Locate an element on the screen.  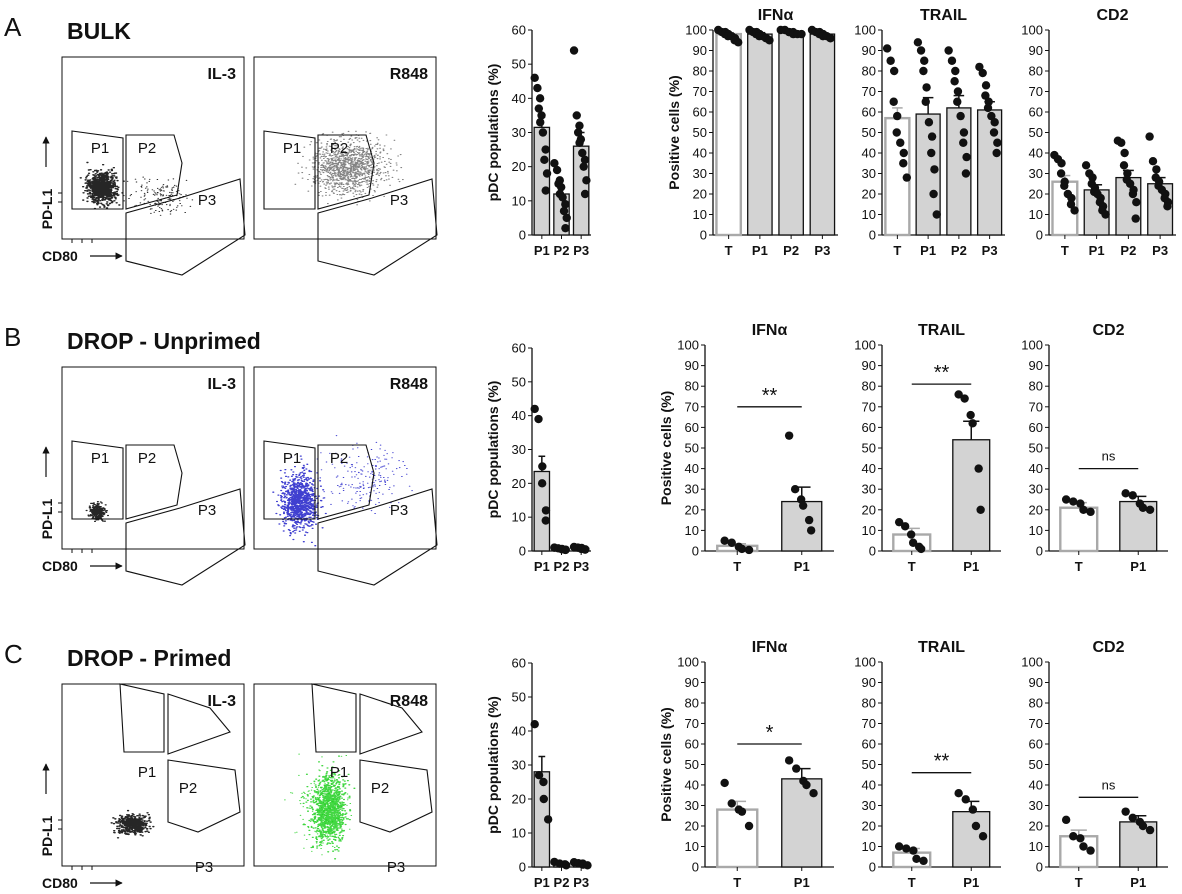
gate-label-p3: P3 is located at coordinates (399, 200).